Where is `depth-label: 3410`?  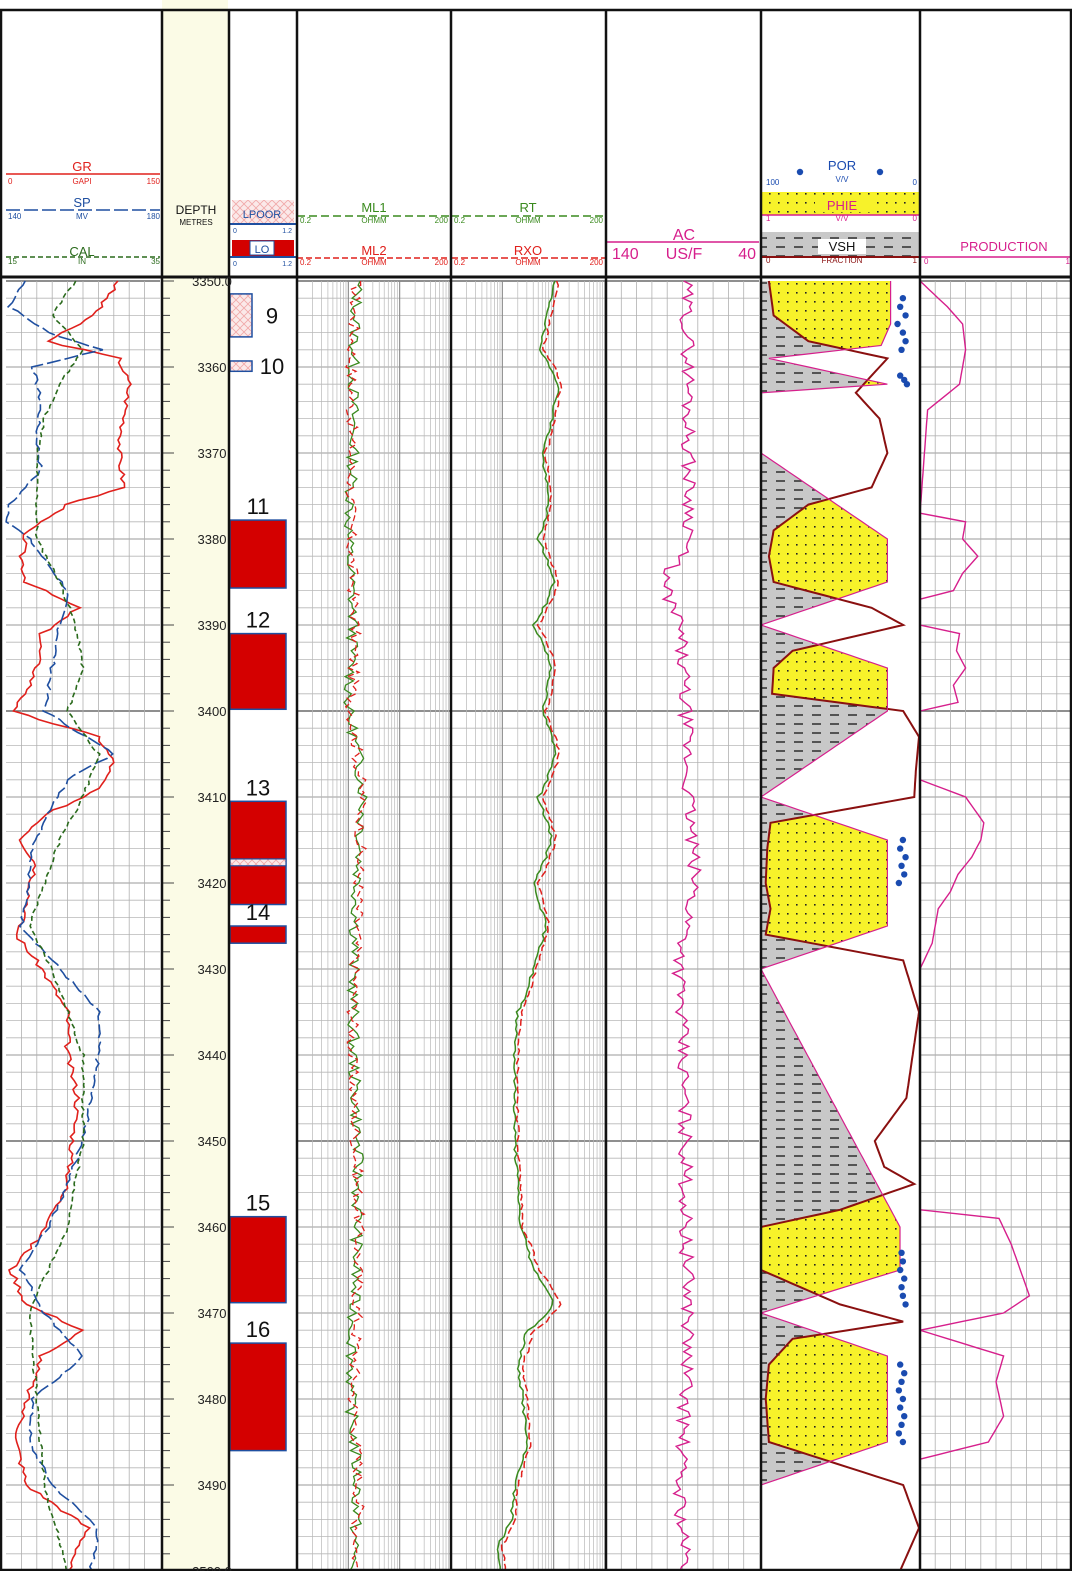 depth-label: 3410 is located at coordinates (212, 797).